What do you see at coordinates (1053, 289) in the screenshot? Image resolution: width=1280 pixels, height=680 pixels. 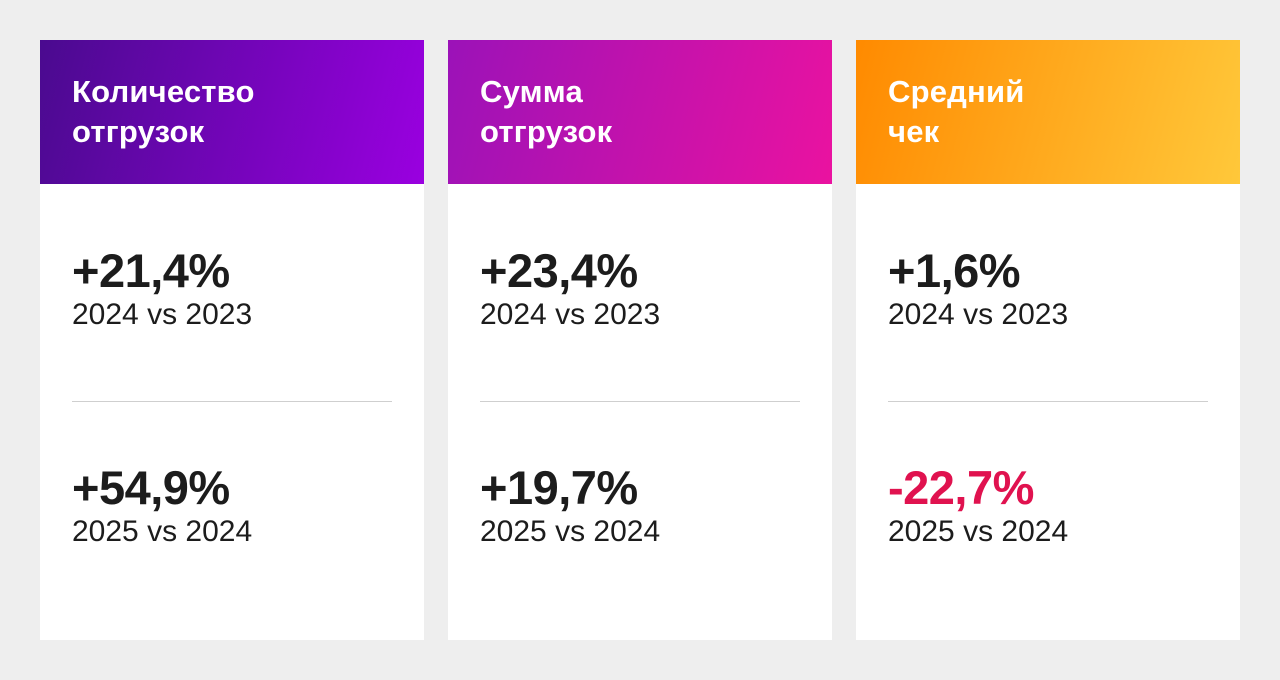 I see `metric-2024-vs-2023: +1,6% 2024 vs 2023` at bounding box center [1053, 289].